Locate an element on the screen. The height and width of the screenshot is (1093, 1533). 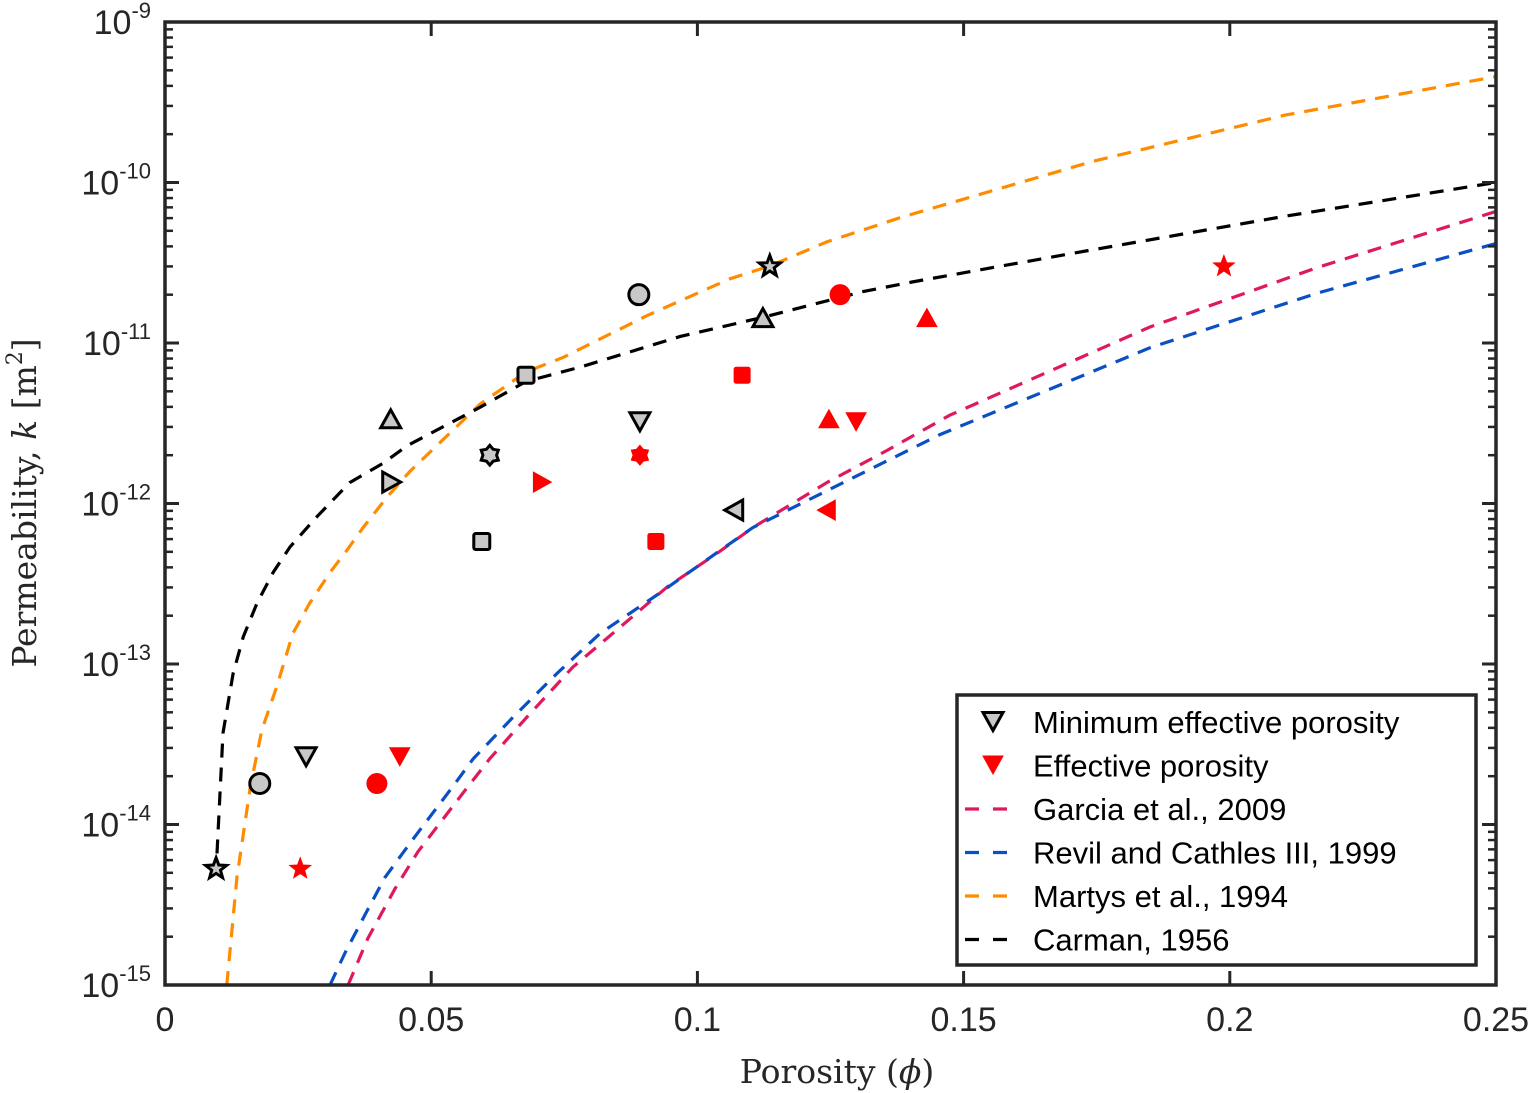
y-tick-label: 10-11 is located at coordinates (117, 341).